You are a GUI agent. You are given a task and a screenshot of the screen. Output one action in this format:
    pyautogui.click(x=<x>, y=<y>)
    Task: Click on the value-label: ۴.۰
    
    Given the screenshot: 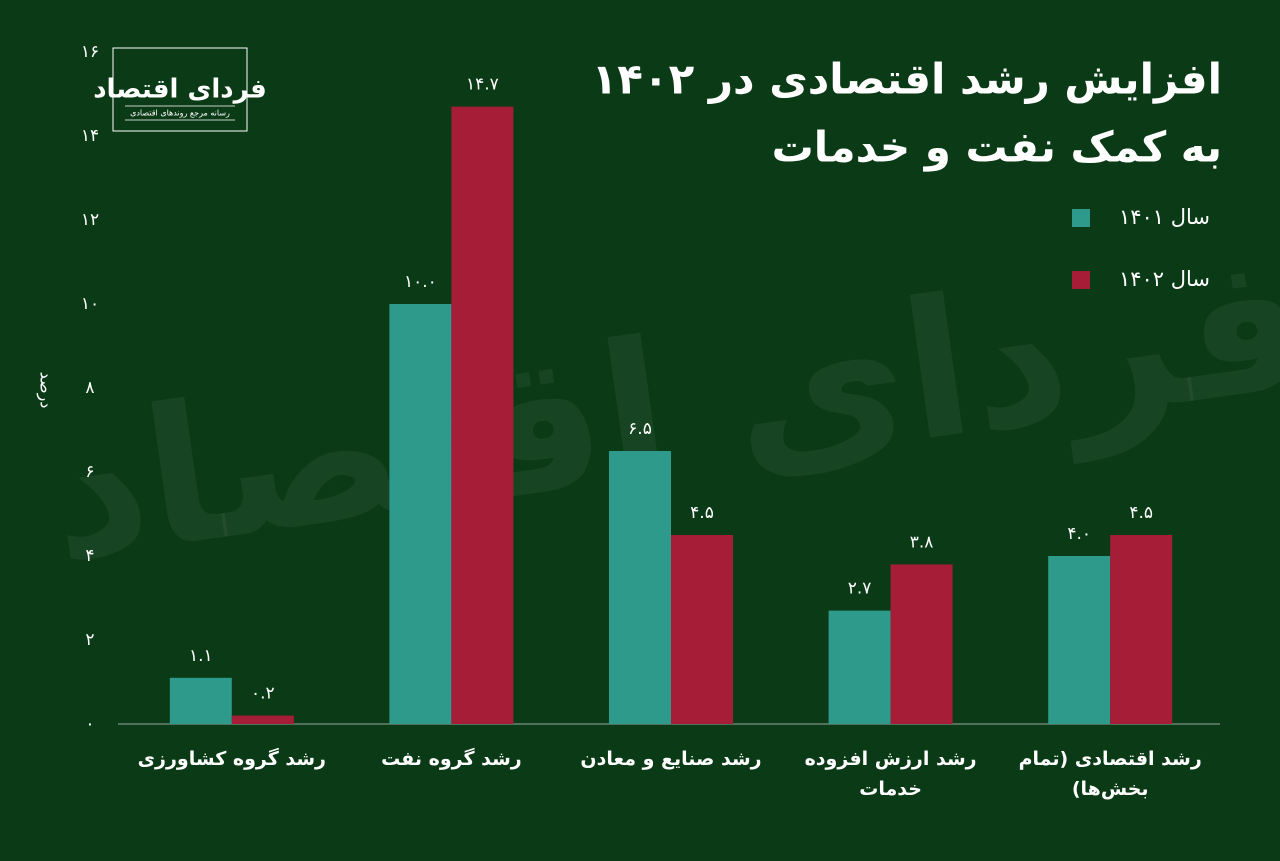 What is the action you would take?
    pyautogui.click(x=1079, y=534)
    